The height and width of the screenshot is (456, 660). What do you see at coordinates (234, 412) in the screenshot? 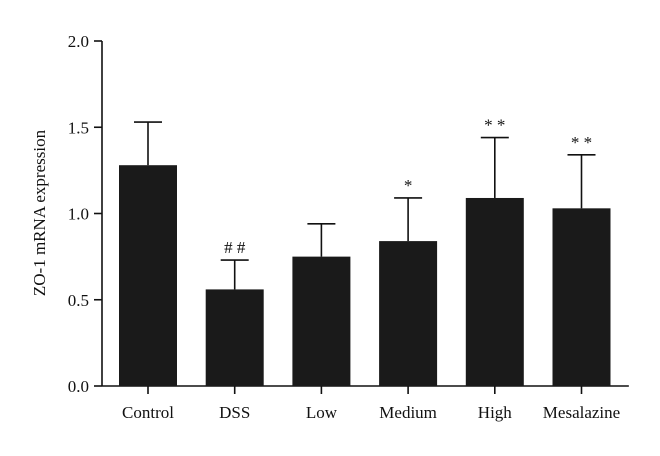
I see `x-tick-label: DSS` at bounding box center [234, 412].